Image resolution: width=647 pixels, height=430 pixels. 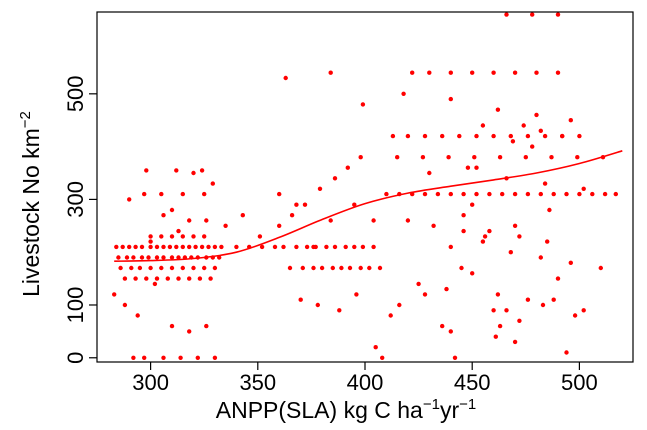 I want to click on y-tick-label: 100, so click(x=75, y=305).